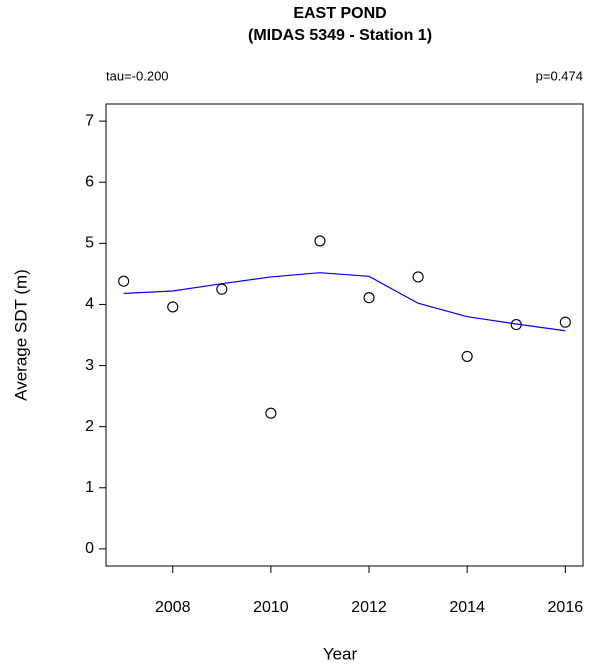 Image resolution: width=601 pixels, height=665 pixels. Describe the element at coordinates (566, 607) in the screenshot. I see `x-tick-label: 2016` at that location.